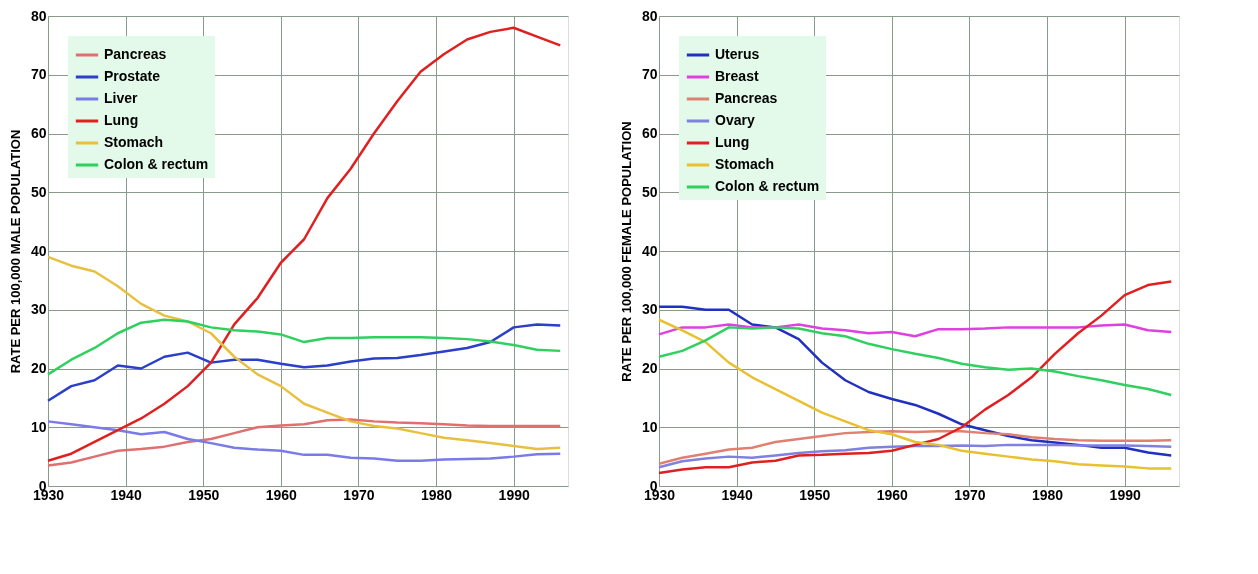  I want to click on y-axis-title: RATE PER 100,000 FEMALE POPULATION, so click(626, 251).